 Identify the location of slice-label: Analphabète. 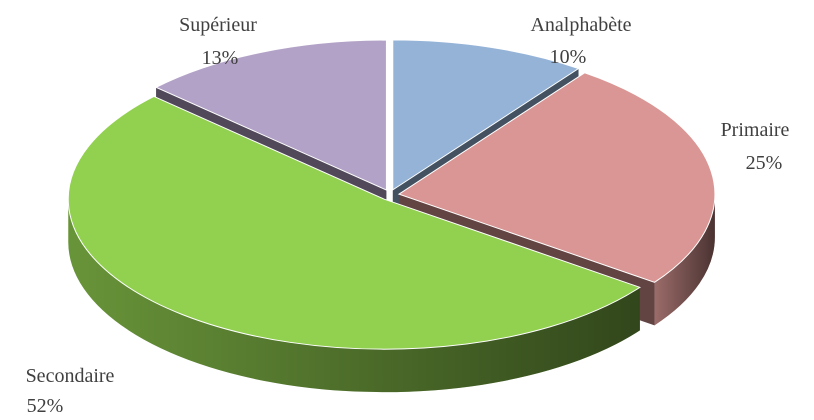
(580, 25).